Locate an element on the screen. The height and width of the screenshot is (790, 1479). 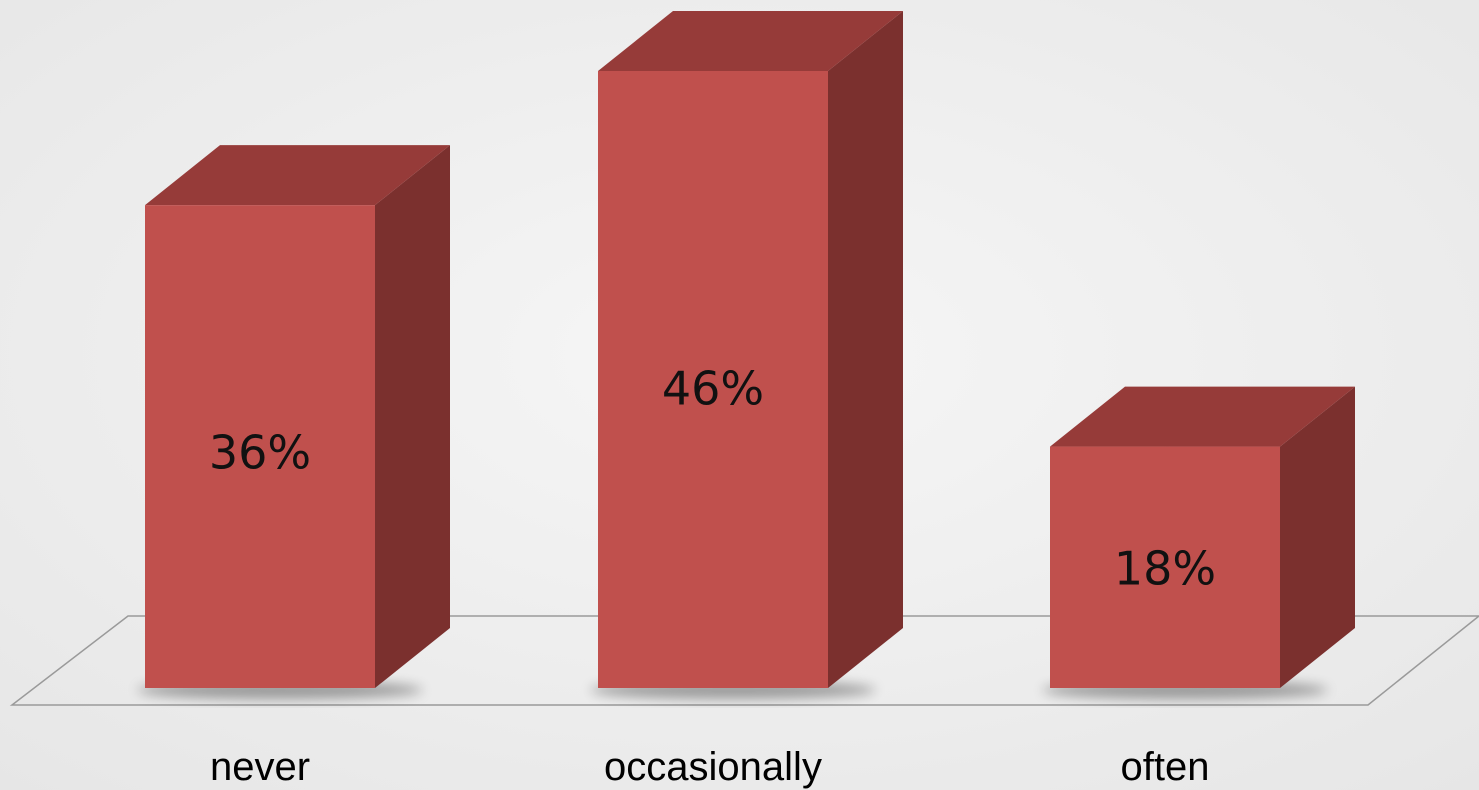
bar-top-often is located at coordinates (1202, 416).